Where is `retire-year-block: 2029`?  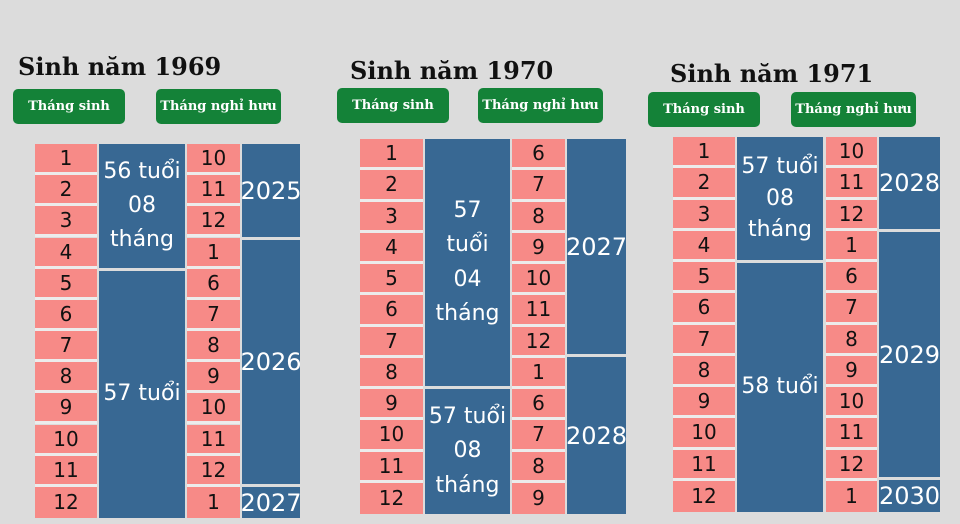
retire-year-block: 2029 is located at coordinates (909, 354).